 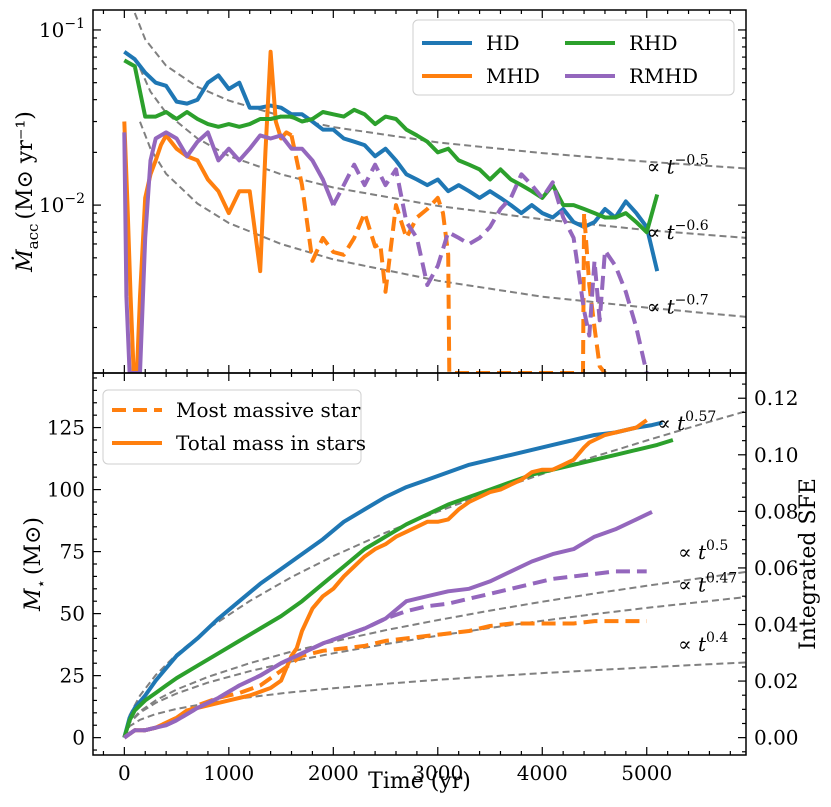 I want to click on legend-label-hd: HD, so click(x=502, y=43).